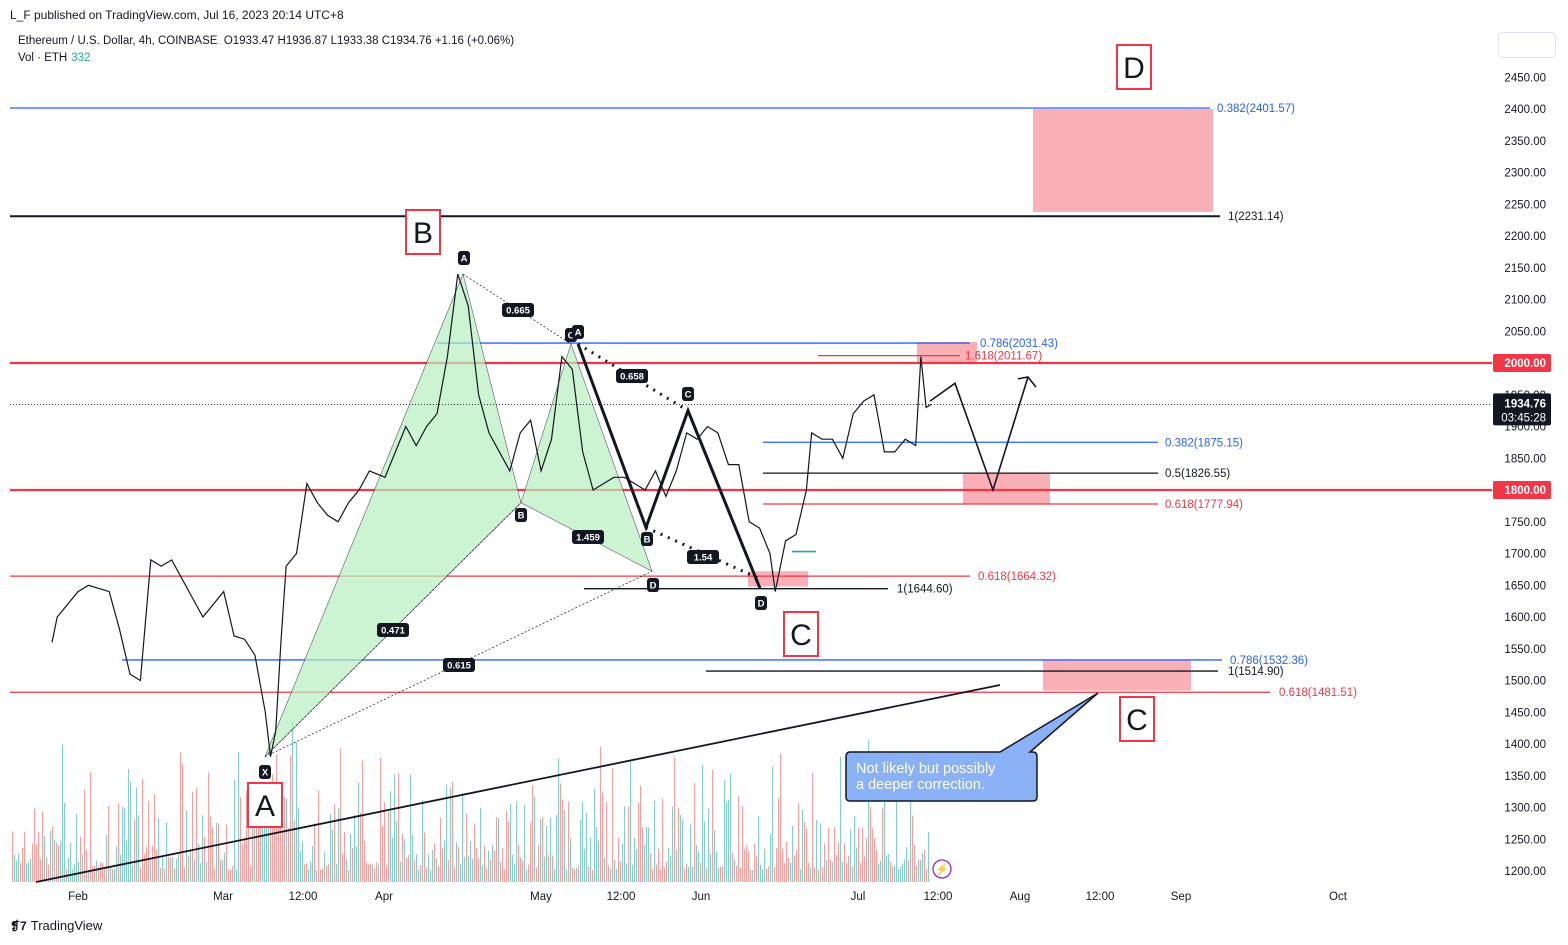 The width and height of the screenshot is (1568, 945). I want to click on last-price-badge, so click(1522, 409).